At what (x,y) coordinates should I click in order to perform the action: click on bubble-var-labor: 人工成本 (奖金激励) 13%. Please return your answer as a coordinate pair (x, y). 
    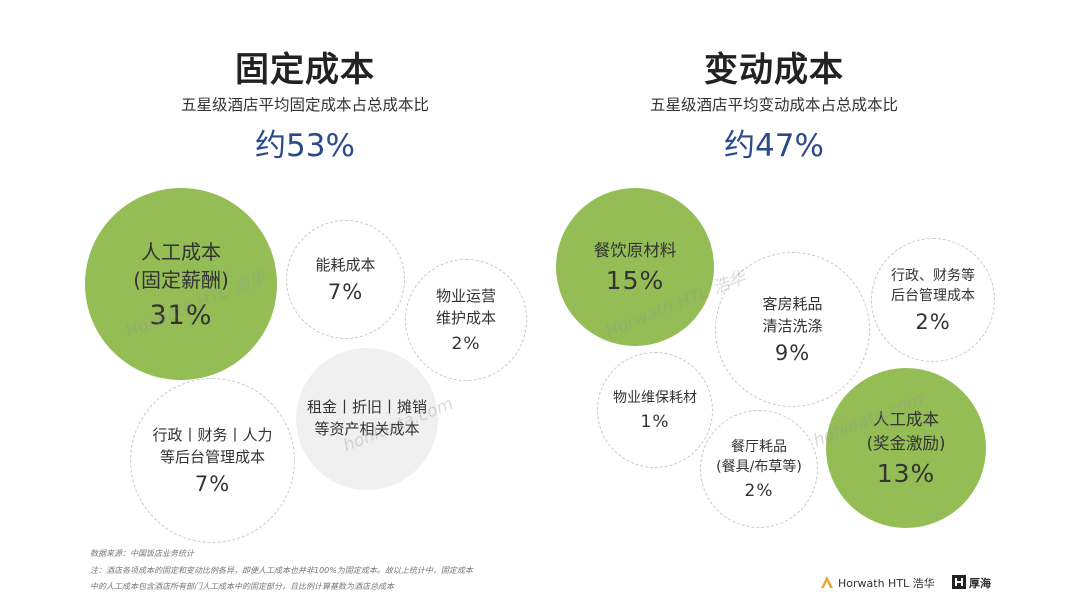
    Looking at the image, I should click on (906, 448).